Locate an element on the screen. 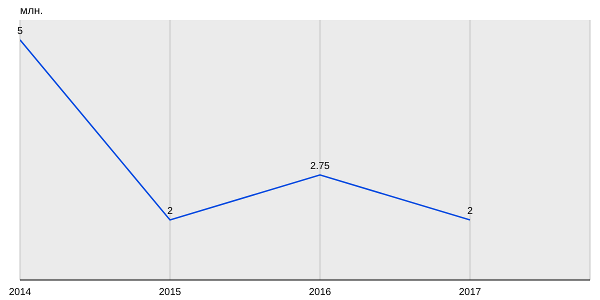  x-tick-label: 2014 is located at coordinates (20, 292).